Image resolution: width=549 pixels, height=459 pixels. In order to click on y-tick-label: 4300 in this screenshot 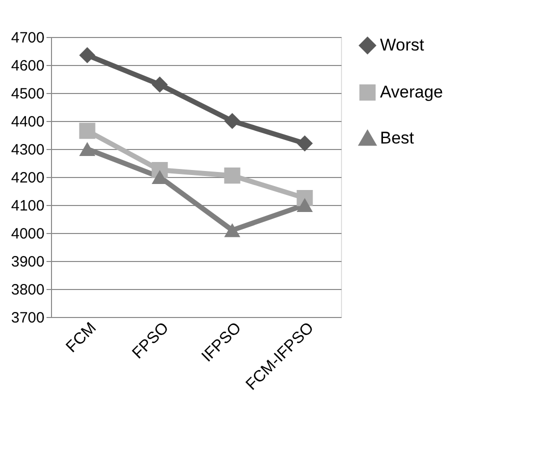, I will do `click(27, 150)`.